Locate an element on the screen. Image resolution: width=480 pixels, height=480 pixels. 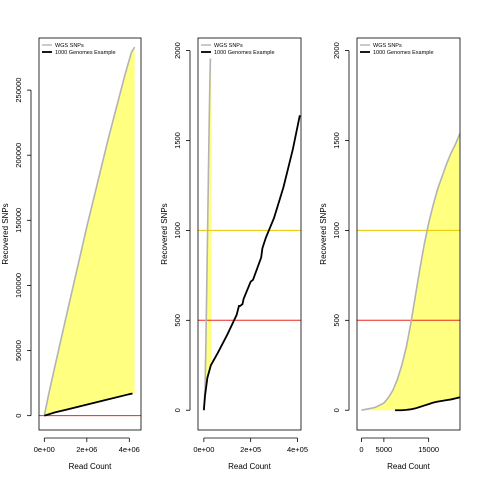
y-tick-label: 50000 is located at coordinates (18, 350).